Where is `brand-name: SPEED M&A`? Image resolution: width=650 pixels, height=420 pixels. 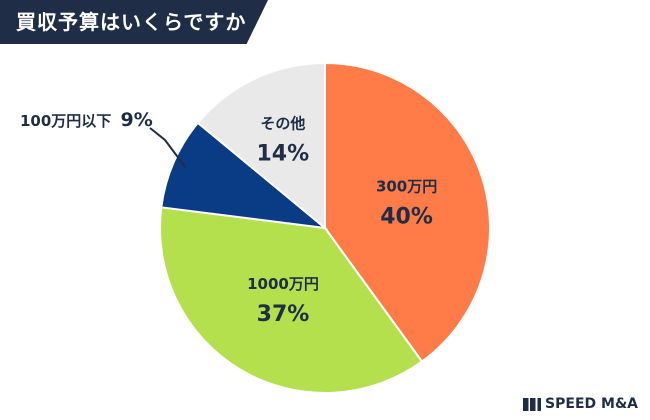
brand-name: SPEED M&A is located at coordinates (591, 404).